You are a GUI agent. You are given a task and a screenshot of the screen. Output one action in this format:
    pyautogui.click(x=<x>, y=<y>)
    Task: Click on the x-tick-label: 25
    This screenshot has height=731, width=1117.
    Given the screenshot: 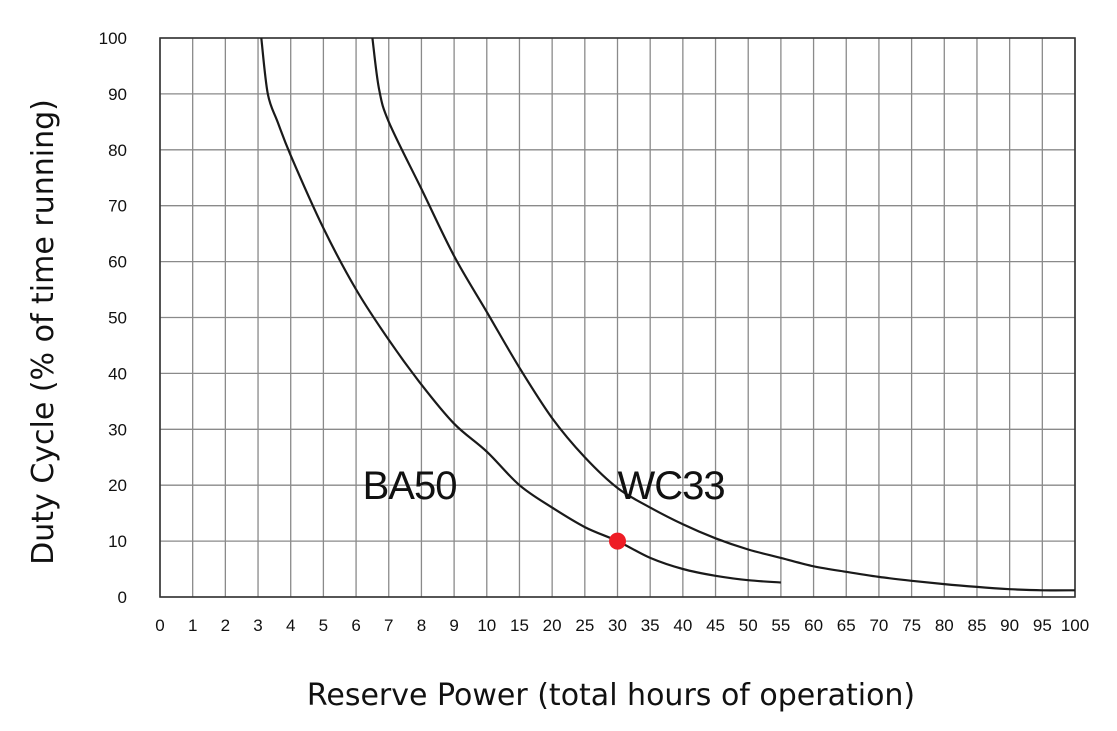 What is the action you would take?
    pyautogui.click(x=584, y=625)
    